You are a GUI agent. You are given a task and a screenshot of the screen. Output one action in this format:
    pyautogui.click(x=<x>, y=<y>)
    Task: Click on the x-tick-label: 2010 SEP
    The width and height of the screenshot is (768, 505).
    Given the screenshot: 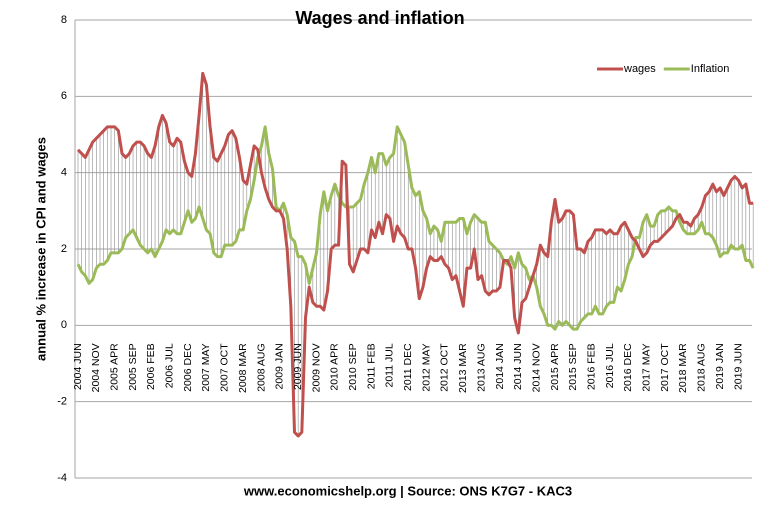 What is the action you would take?
    pyautogui.click(x=353, y=366)
    